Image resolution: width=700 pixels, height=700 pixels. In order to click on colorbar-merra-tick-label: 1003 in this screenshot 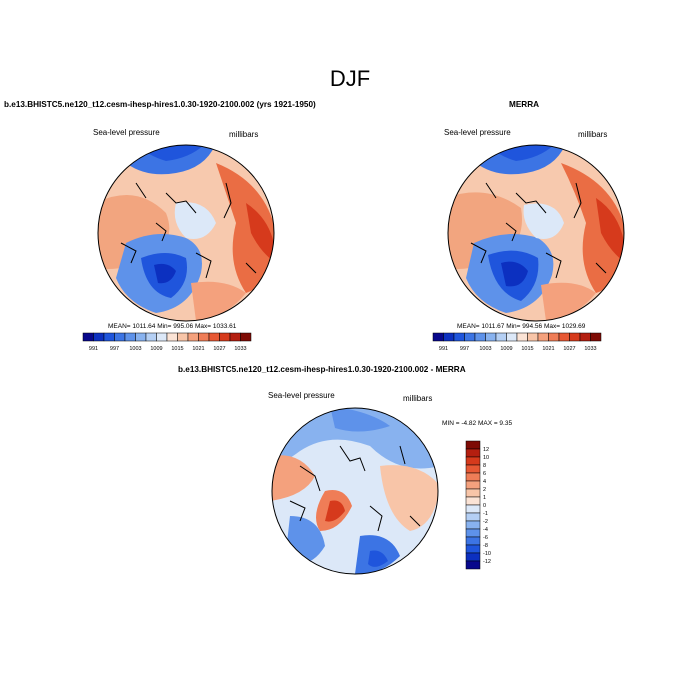, I will do `click(485, 349)`.